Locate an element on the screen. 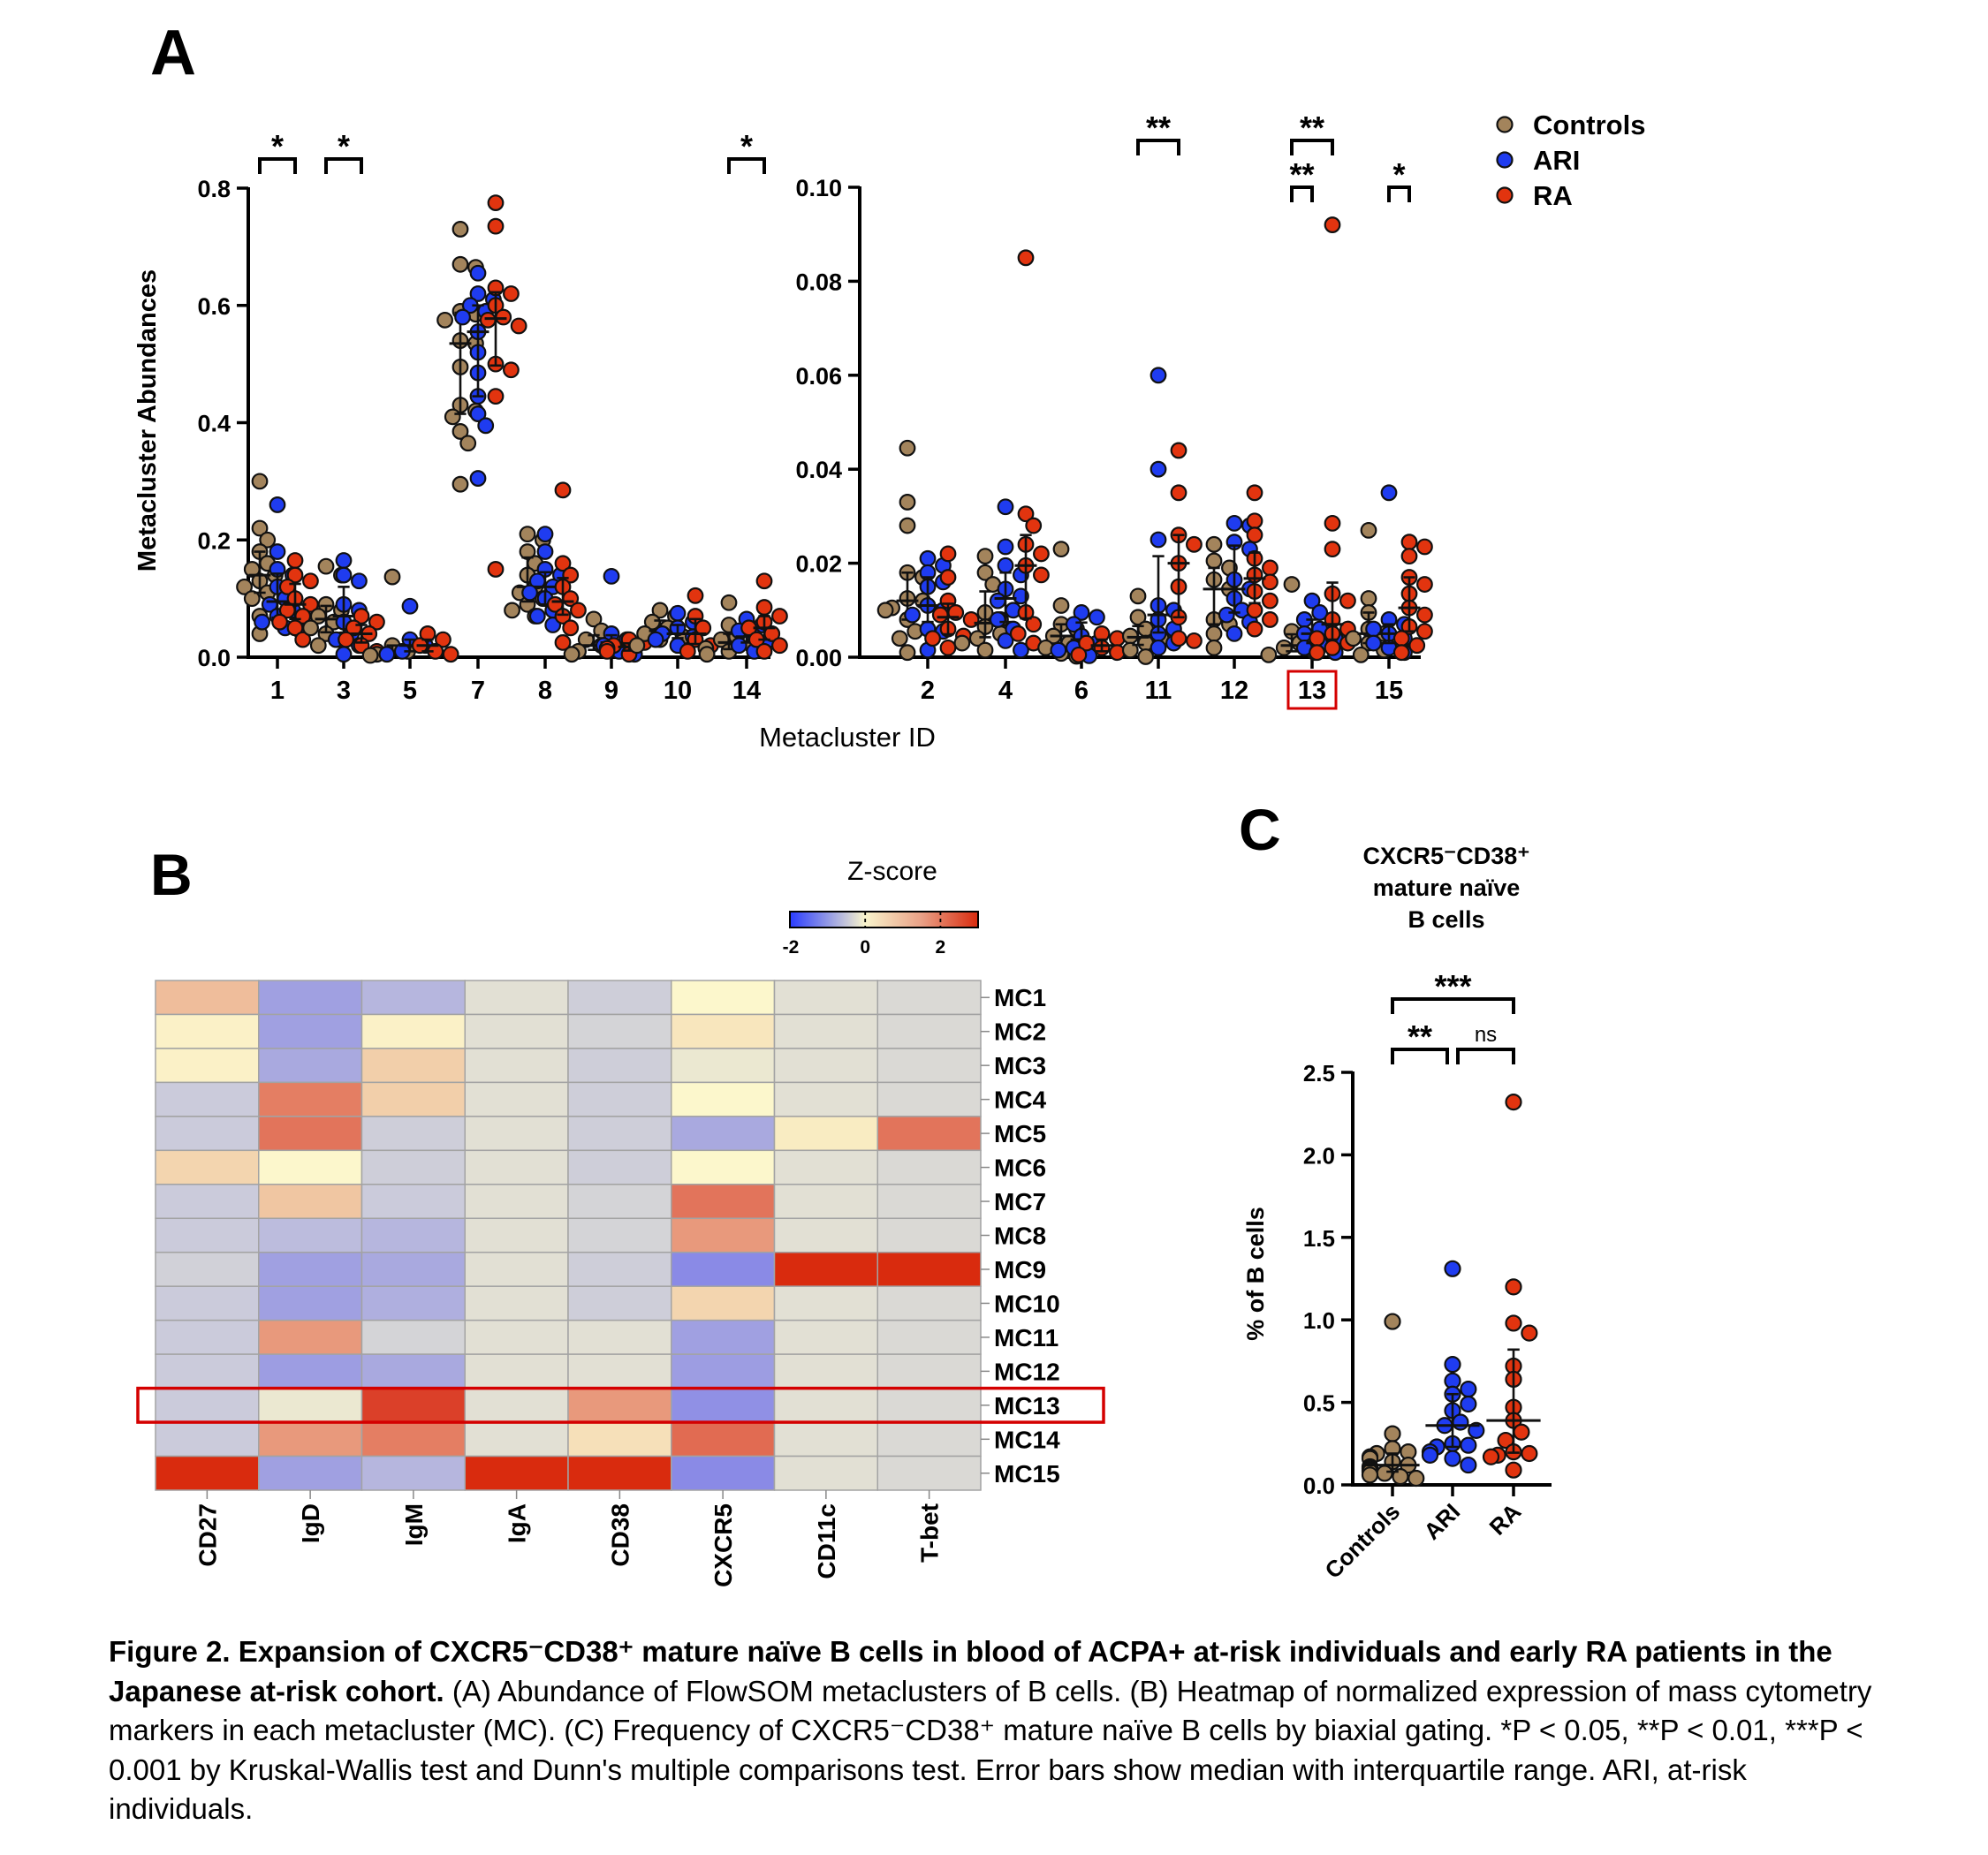 The image size is (1988, 1855). heatmap-row-label: MC1 is located at coordinates (1020, 997).